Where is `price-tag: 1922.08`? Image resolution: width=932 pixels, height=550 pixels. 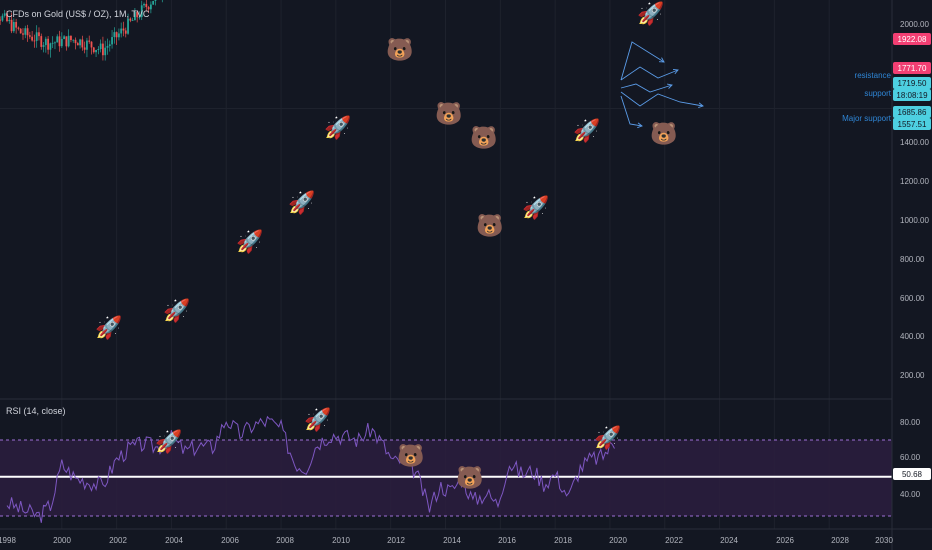 price-tag: 1922.08 is located at coordinates (912, 39).